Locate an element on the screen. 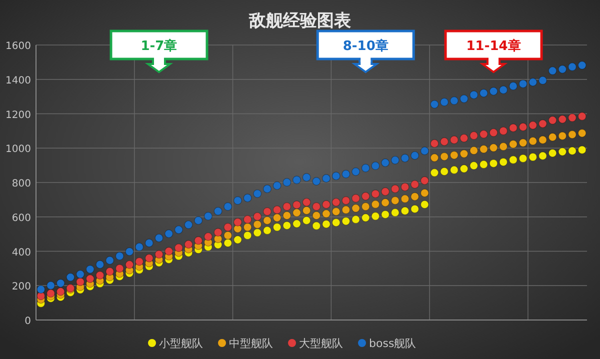  legend-label: 中型舰队 is located at coordinates (251, 343).